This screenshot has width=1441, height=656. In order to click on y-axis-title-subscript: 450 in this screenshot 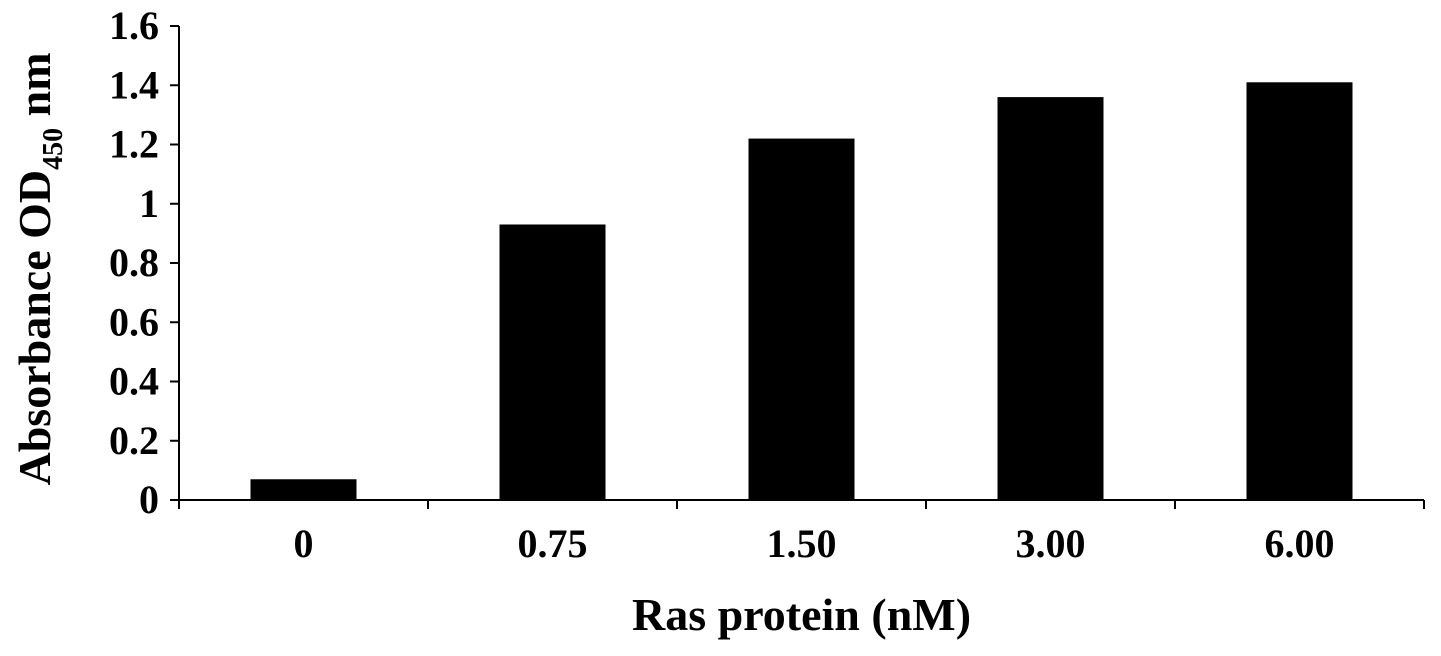, I will do `click(53, 149)`.